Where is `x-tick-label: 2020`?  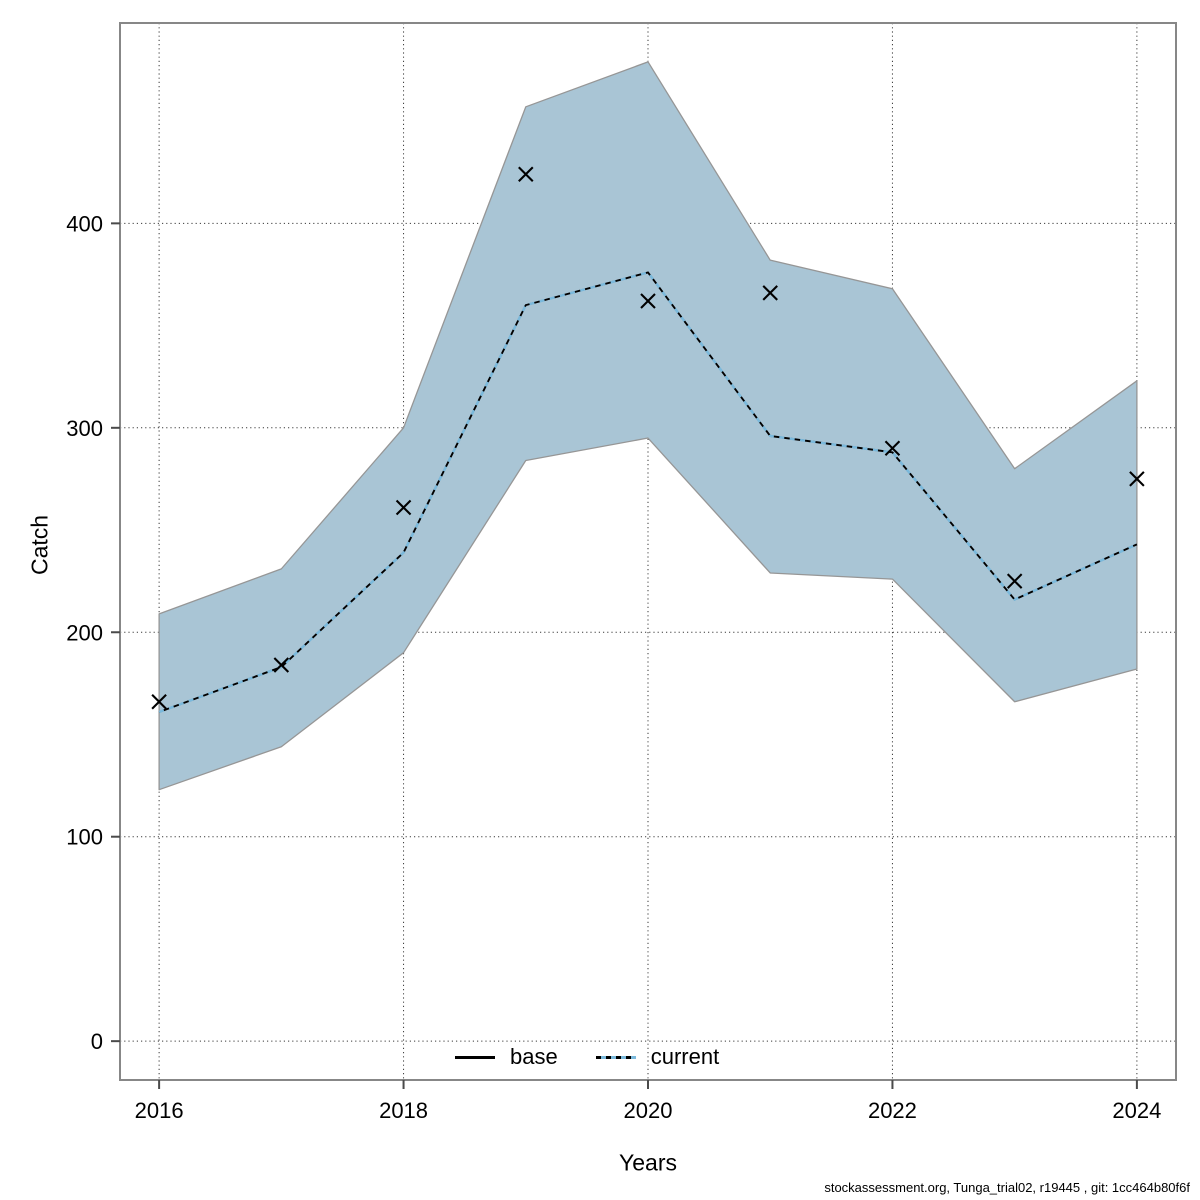 x-tick-label: 2020 is located at coordinates (648, 1110).